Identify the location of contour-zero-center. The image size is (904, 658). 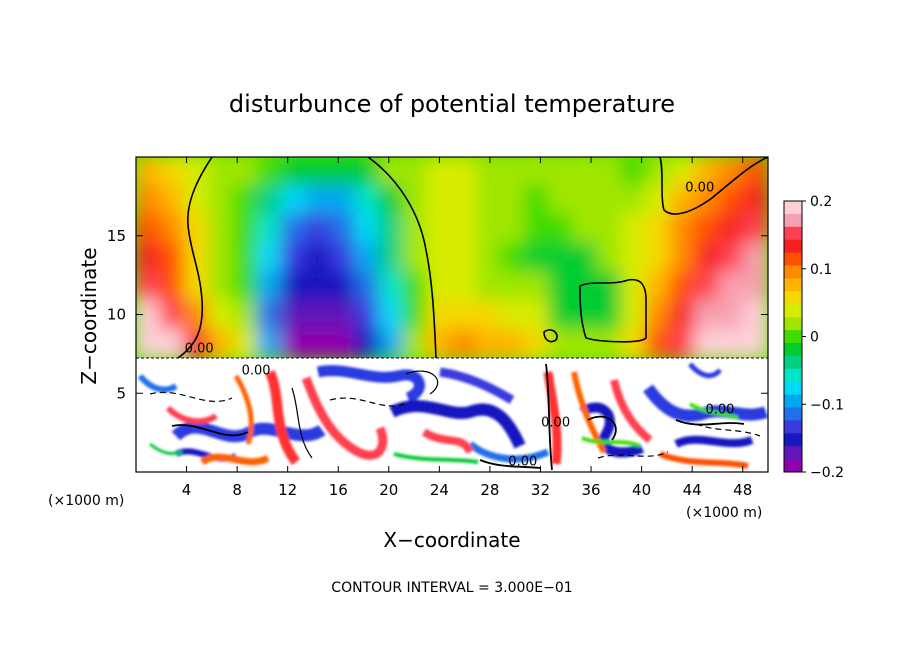
(402, 258).